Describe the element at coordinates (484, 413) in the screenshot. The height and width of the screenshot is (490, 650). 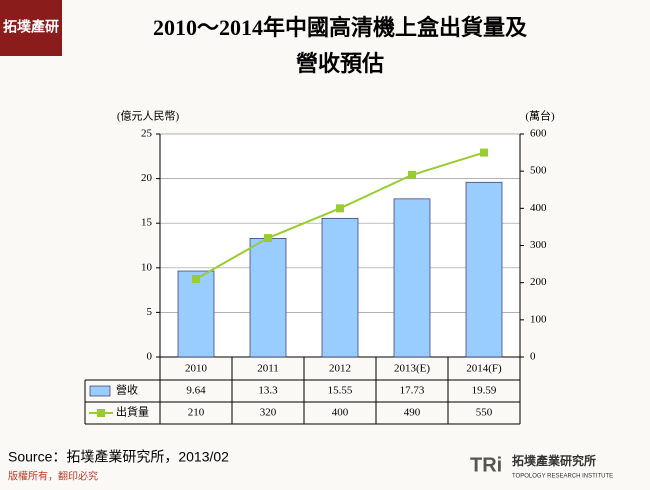
I see `table-value: 550` at that location.